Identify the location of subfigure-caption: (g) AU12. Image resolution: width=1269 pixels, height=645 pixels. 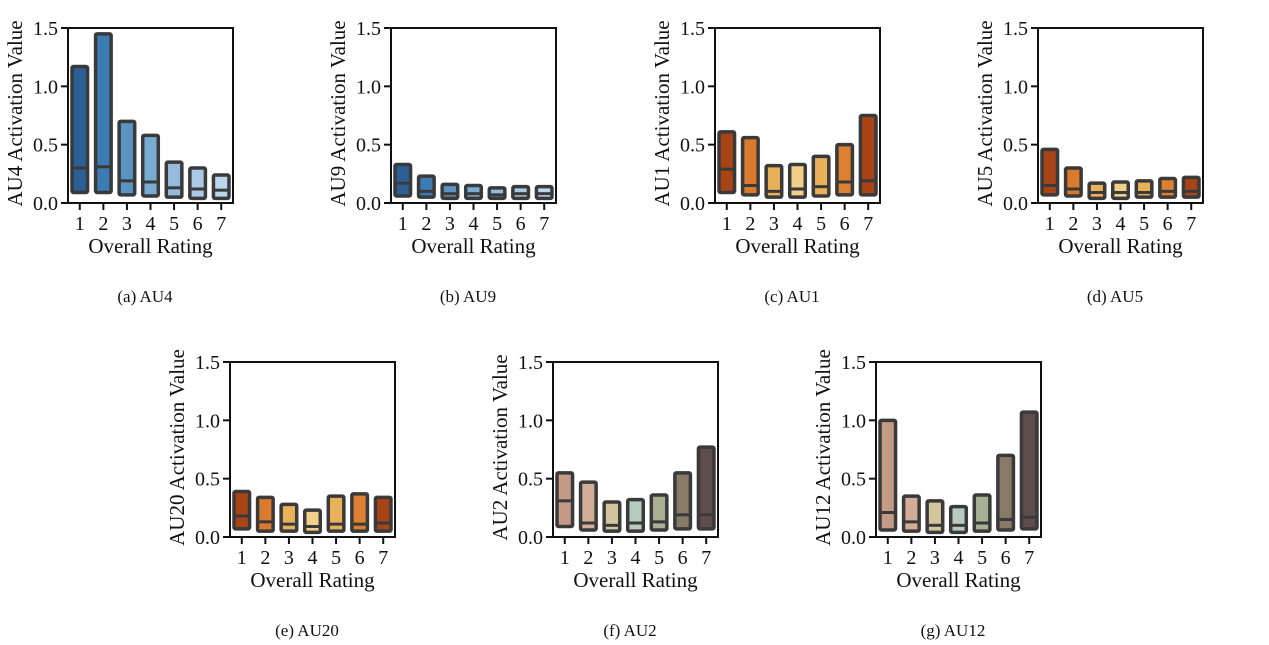
(953, 630).